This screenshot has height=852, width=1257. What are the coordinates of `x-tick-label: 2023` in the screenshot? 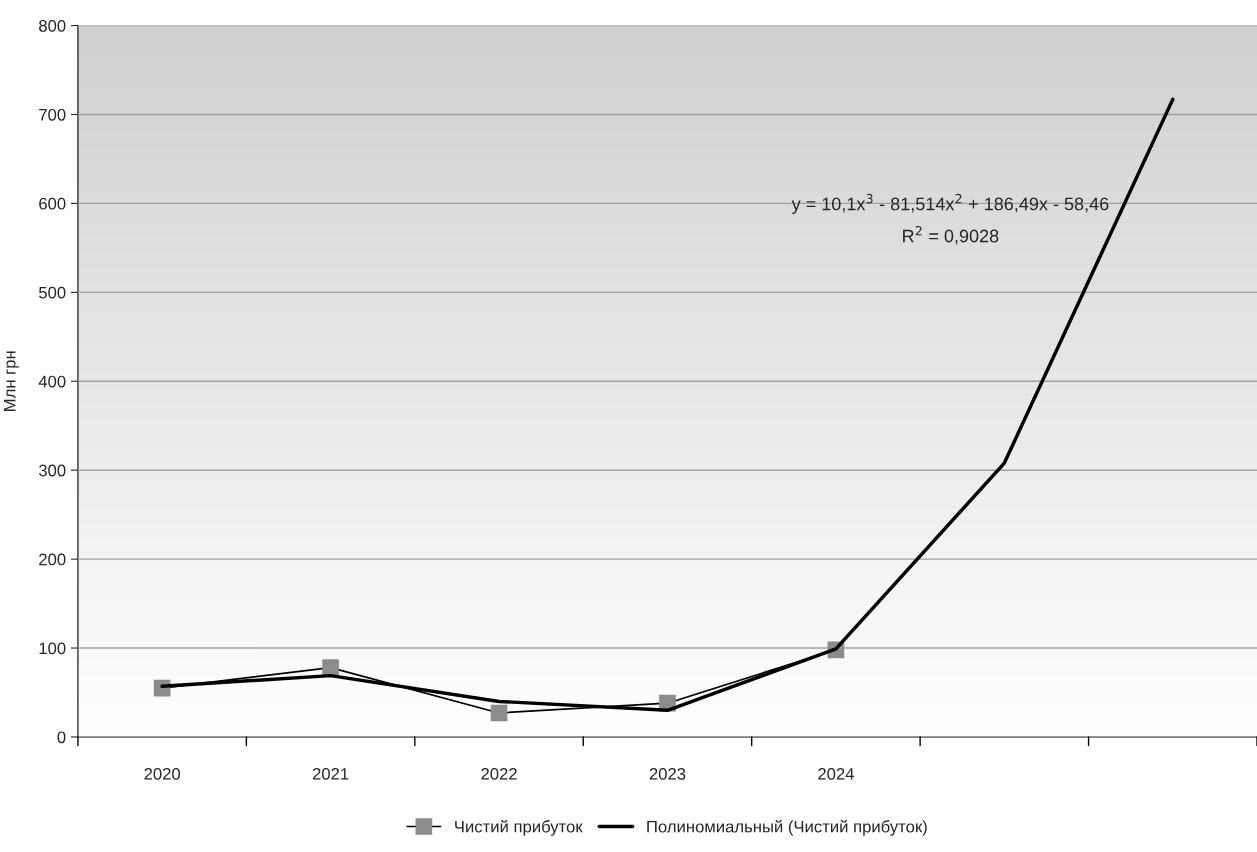 It's located at (667, 773).